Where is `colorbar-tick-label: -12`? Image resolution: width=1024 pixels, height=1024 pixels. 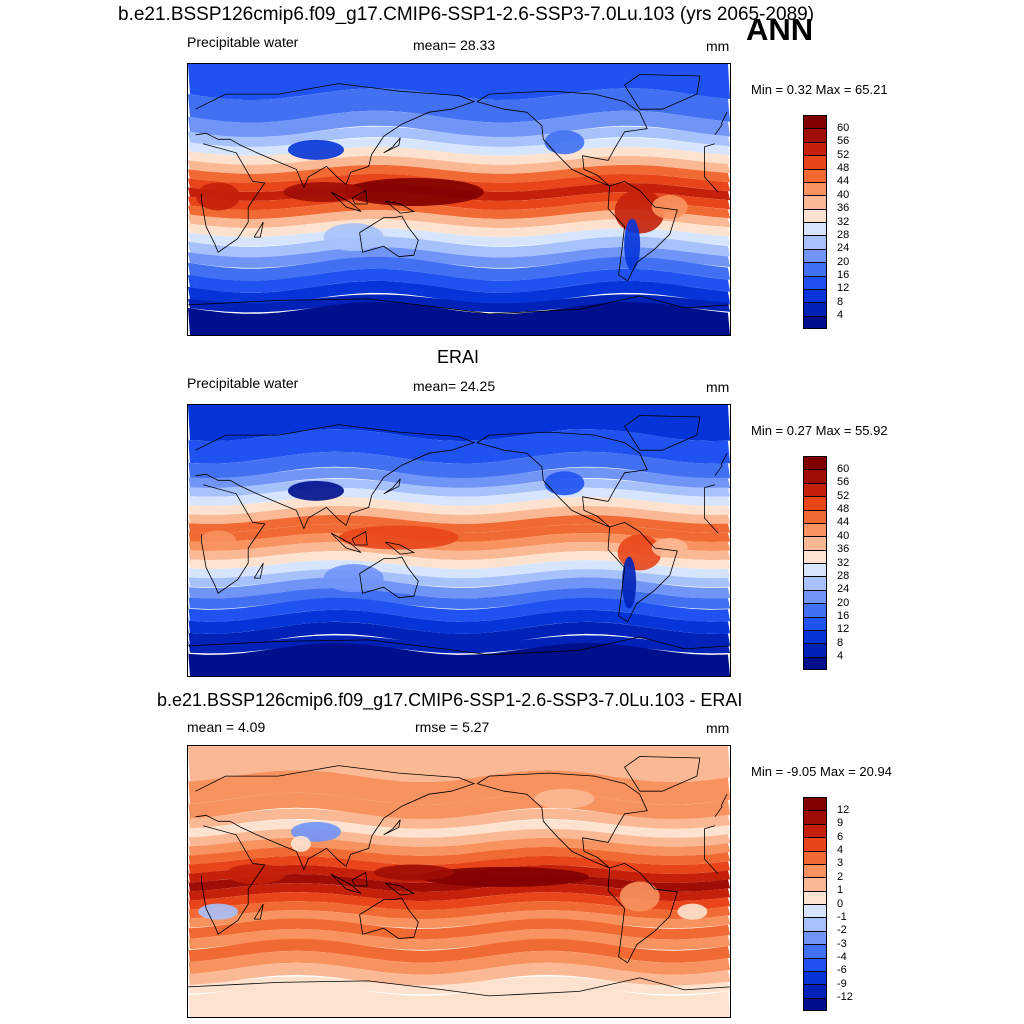
colorbar-tick-label: -12 is located at coordinates (845, 997).